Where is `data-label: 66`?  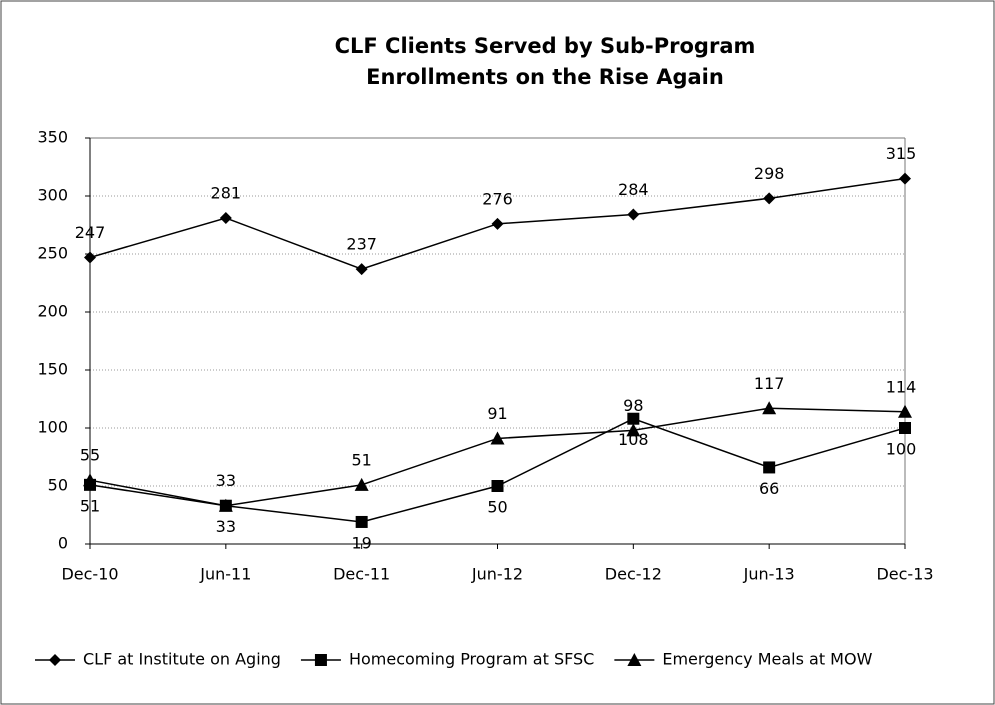
data-label: 66 is located at coordinates (769, 488).